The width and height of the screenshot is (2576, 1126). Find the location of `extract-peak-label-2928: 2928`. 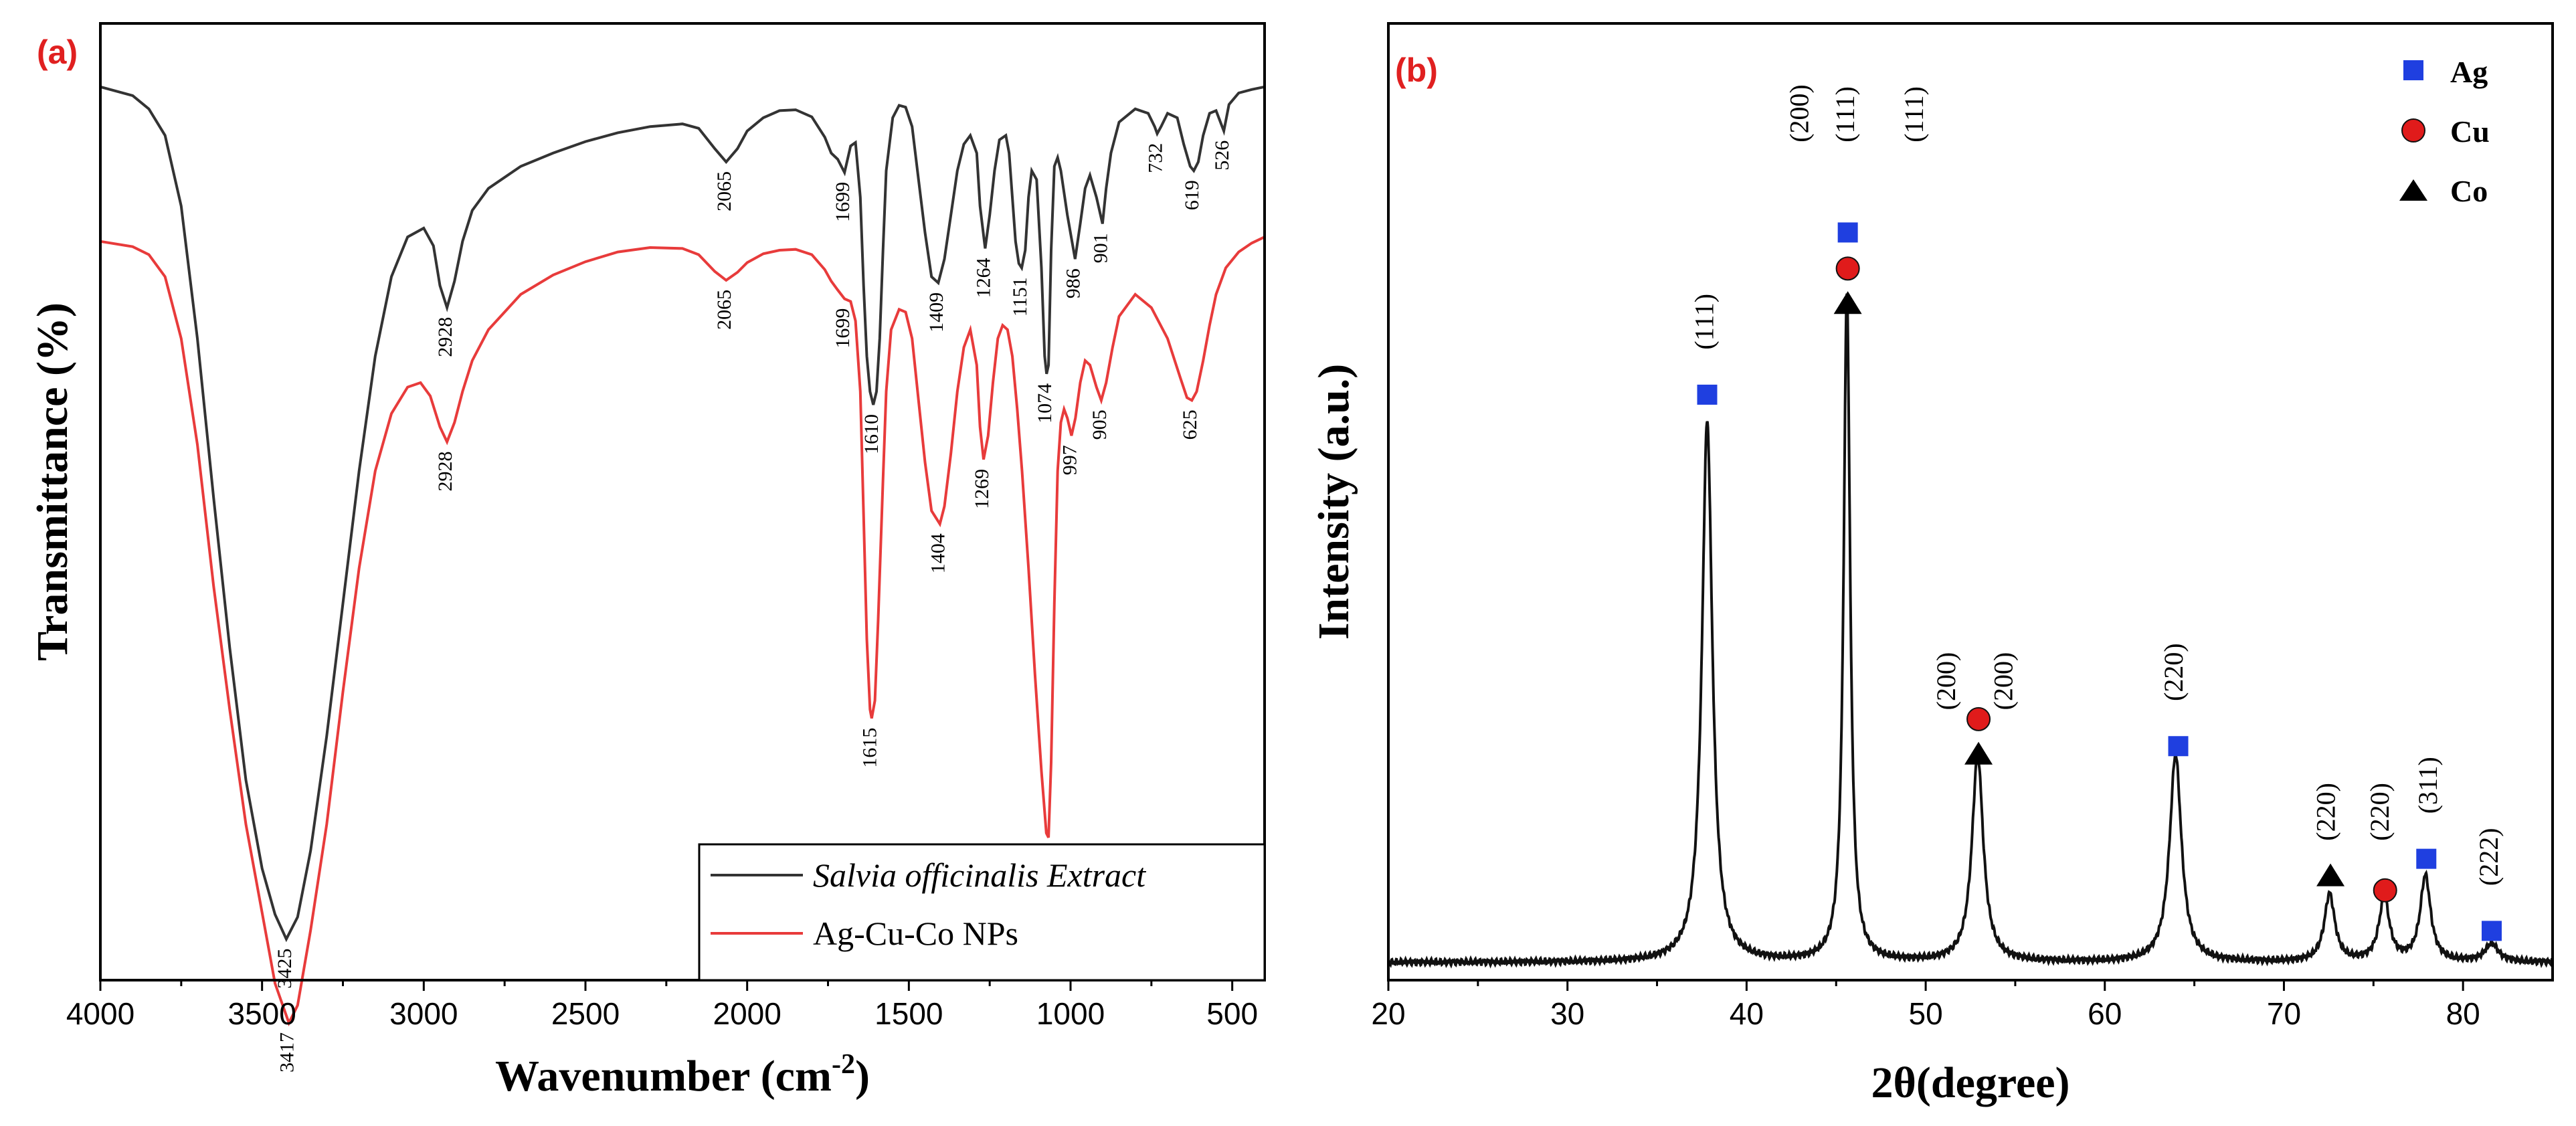

extract-peak-label-2928: 2928 is located at coordinates (445, 337).